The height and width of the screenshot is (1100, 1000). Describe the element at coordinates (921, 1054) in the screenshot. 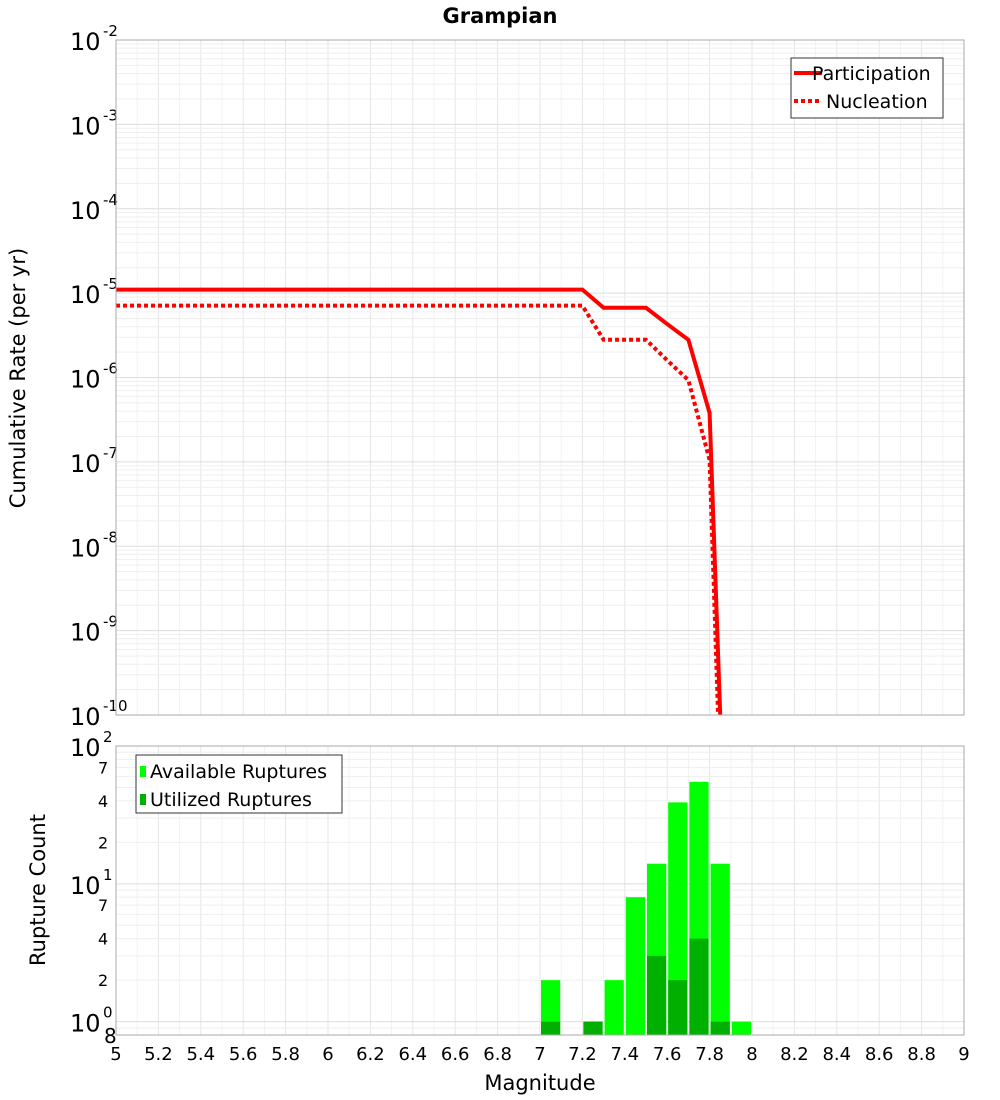

I see `x-tick-label: 8.8` at that location.